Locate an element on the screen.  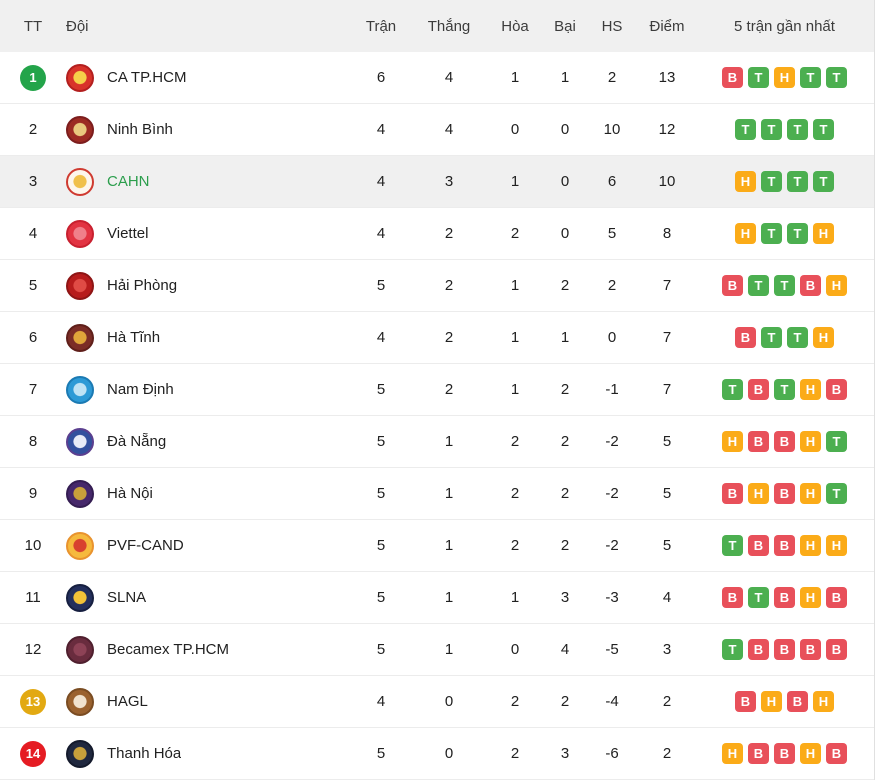
goal-diff-cell: -6 is located at coordinates (612, 753).